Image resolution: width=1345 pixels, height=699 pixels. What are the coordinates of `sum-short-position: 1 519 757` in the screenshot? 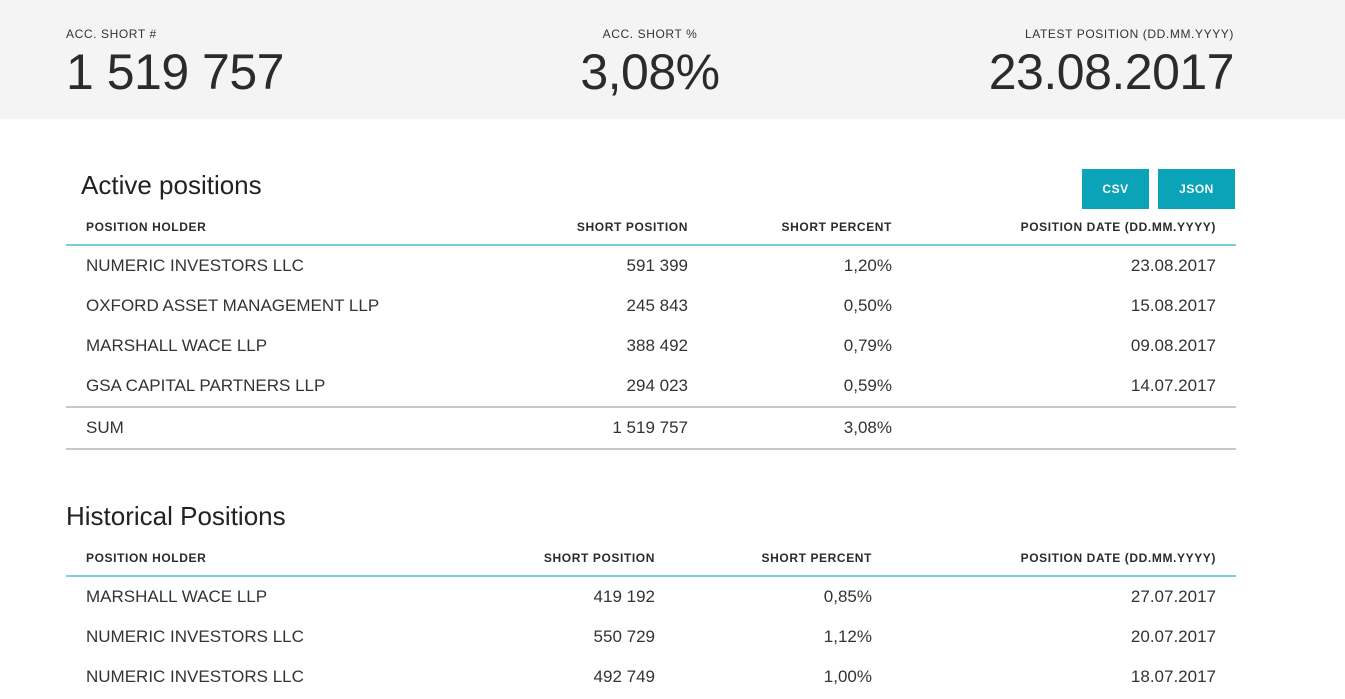 It's located at (577, 428).